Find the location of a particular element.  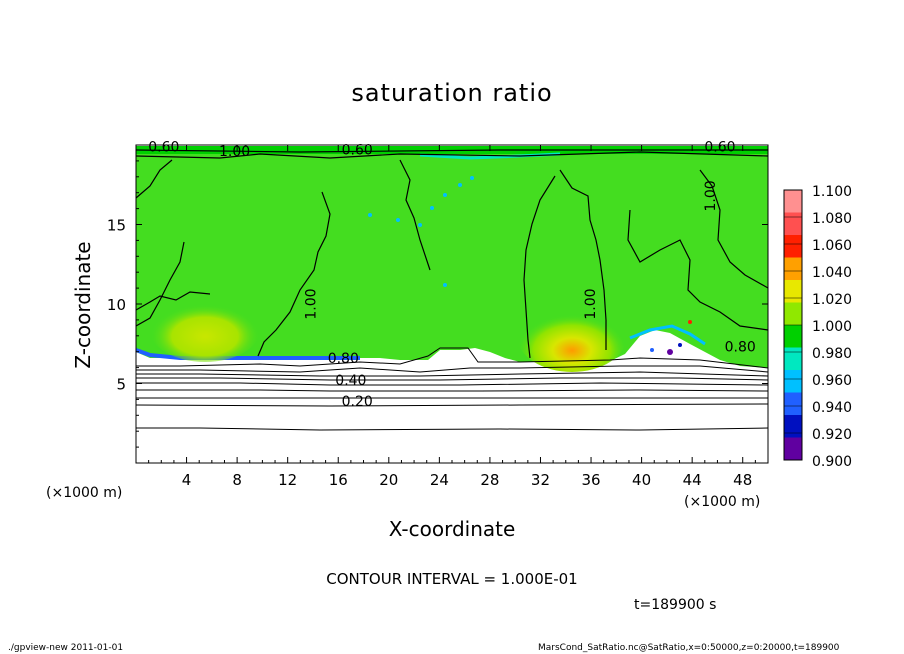

colorbar-label: 0.920 is located at coordinates (832, 435).